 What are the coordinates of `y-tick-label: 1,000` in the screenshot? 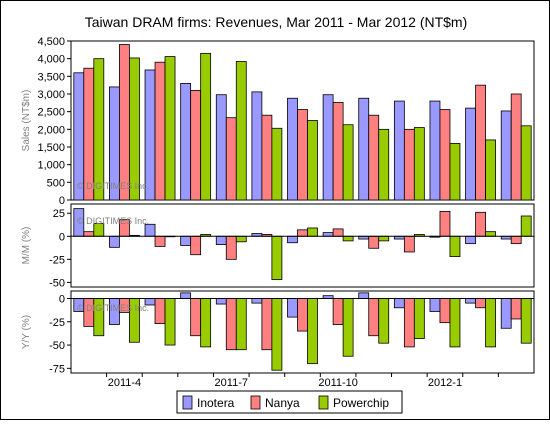 It's located at (51, 166).